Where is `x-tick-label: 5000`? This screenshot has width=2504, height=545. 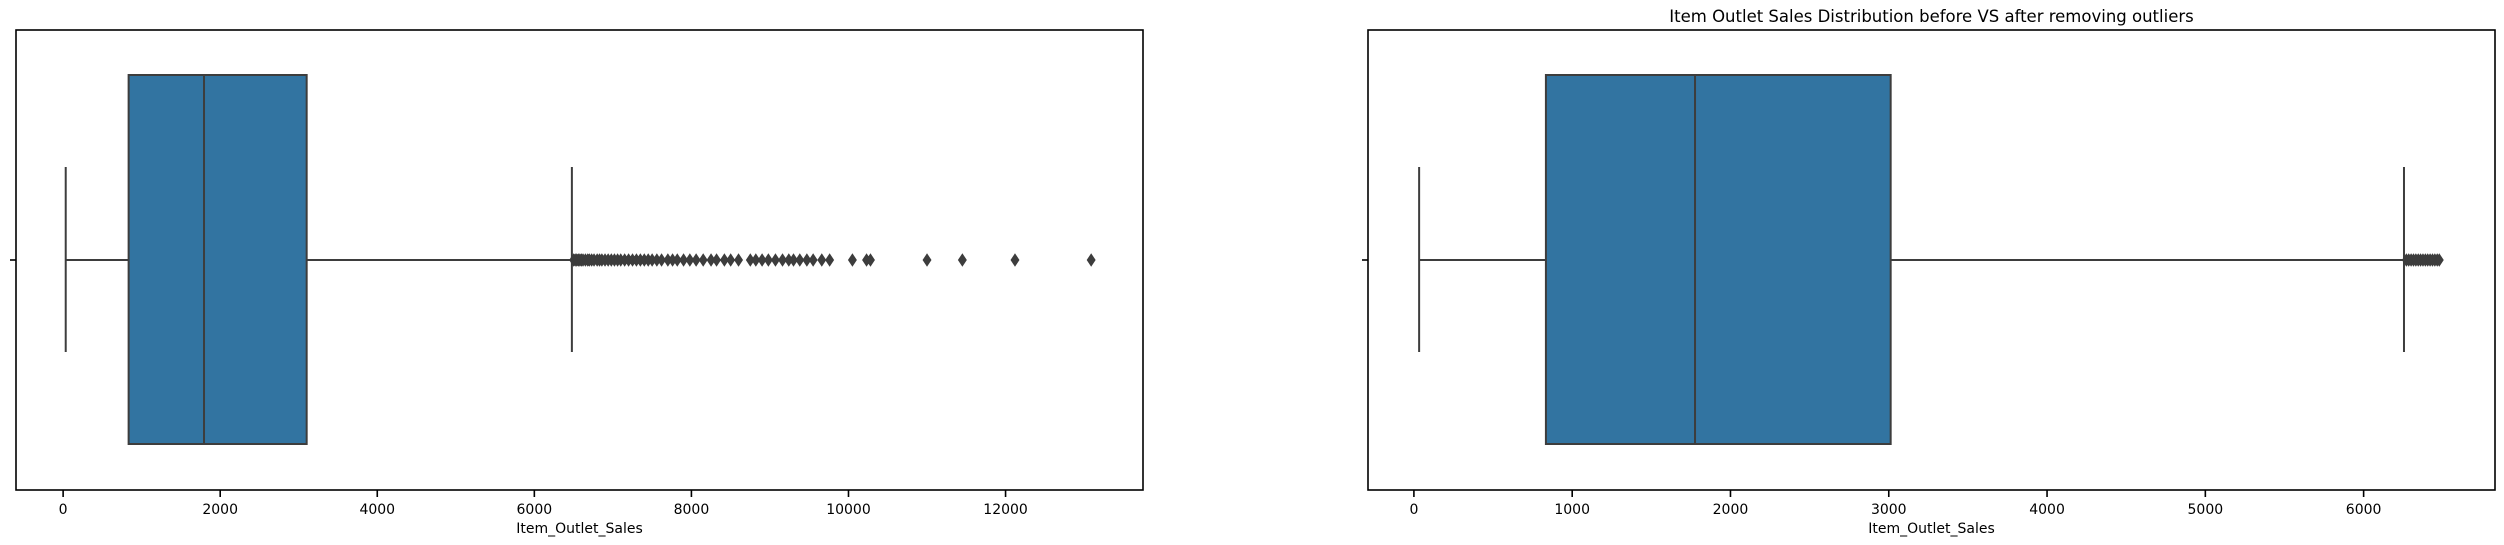
x-tick-label: 5000 is located at coordinates (2206, 510).